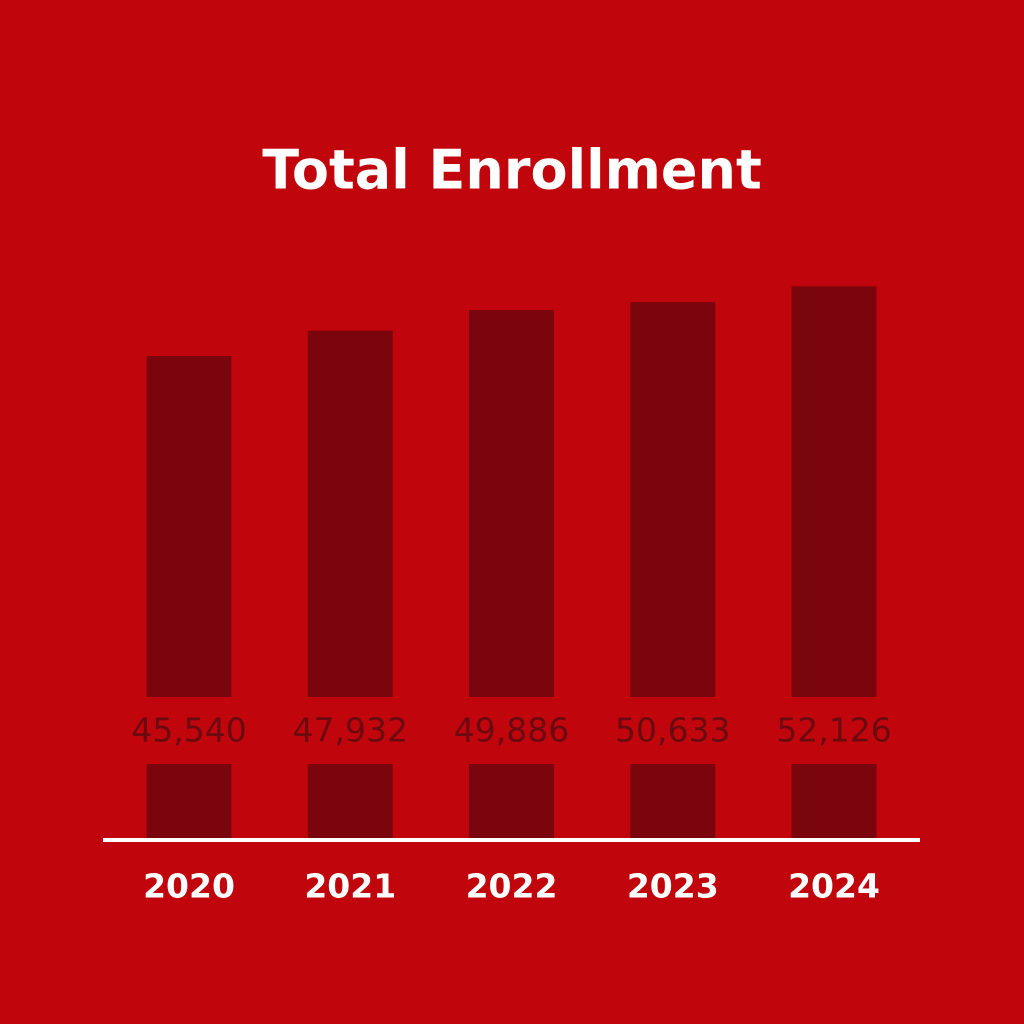  Describe the element at coordinates (512, 886) in the screenshot. I see `x-tick-label: 2022` at that location.